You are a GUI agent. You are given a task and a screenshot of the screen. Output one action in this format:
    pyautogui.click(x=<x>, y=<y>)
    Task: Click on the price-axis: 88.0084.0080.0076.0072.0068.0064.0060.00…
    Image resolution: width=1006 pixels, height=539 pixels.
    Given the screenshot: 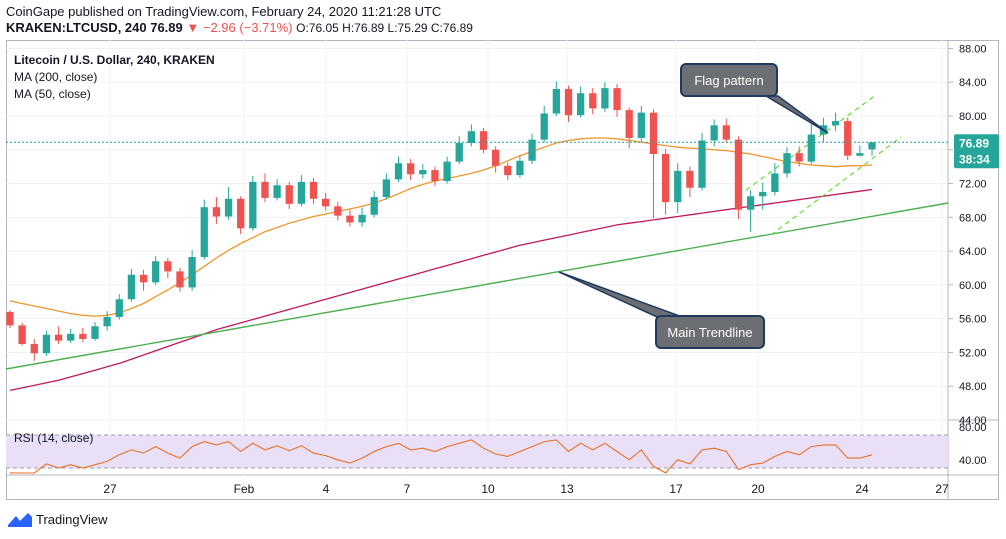 What is the action you would take?
    pyautogui.click(x=967, y=235)
    